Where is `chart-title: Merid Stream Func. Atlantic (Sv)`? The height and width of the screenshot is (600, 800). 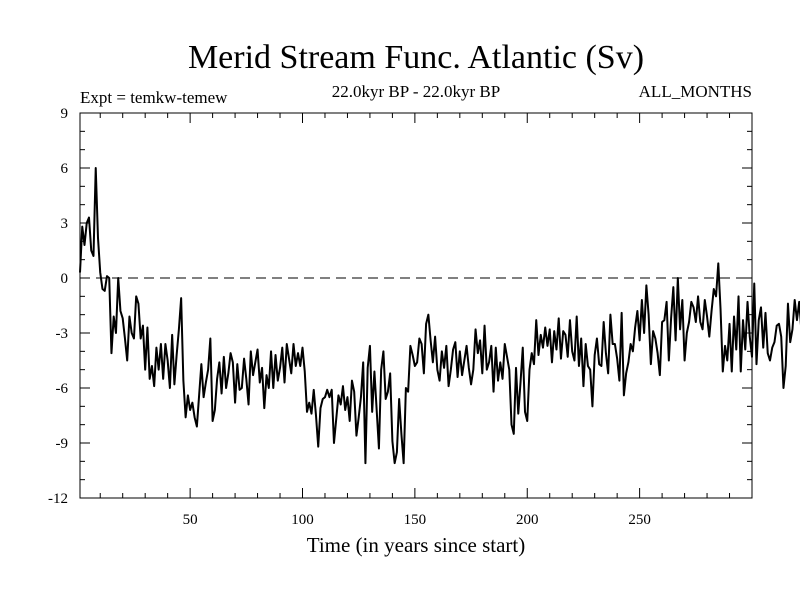 chart-title: Merid Stream Func. Atlantic (Sv) is located at coordinates (416, 57).